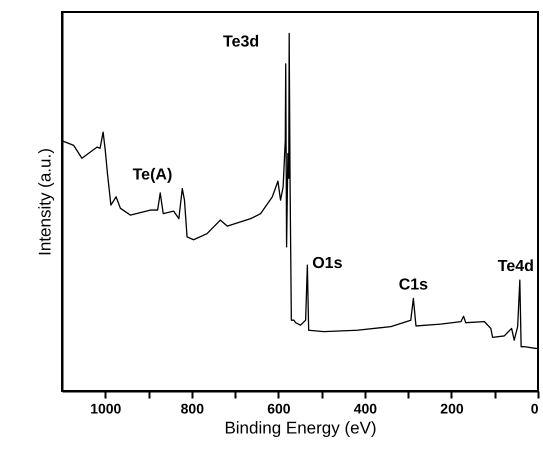 Image resolution: width=543 pixels, height=457 pixels. I want to click on x-tick-label: 200, so click(452, 408).